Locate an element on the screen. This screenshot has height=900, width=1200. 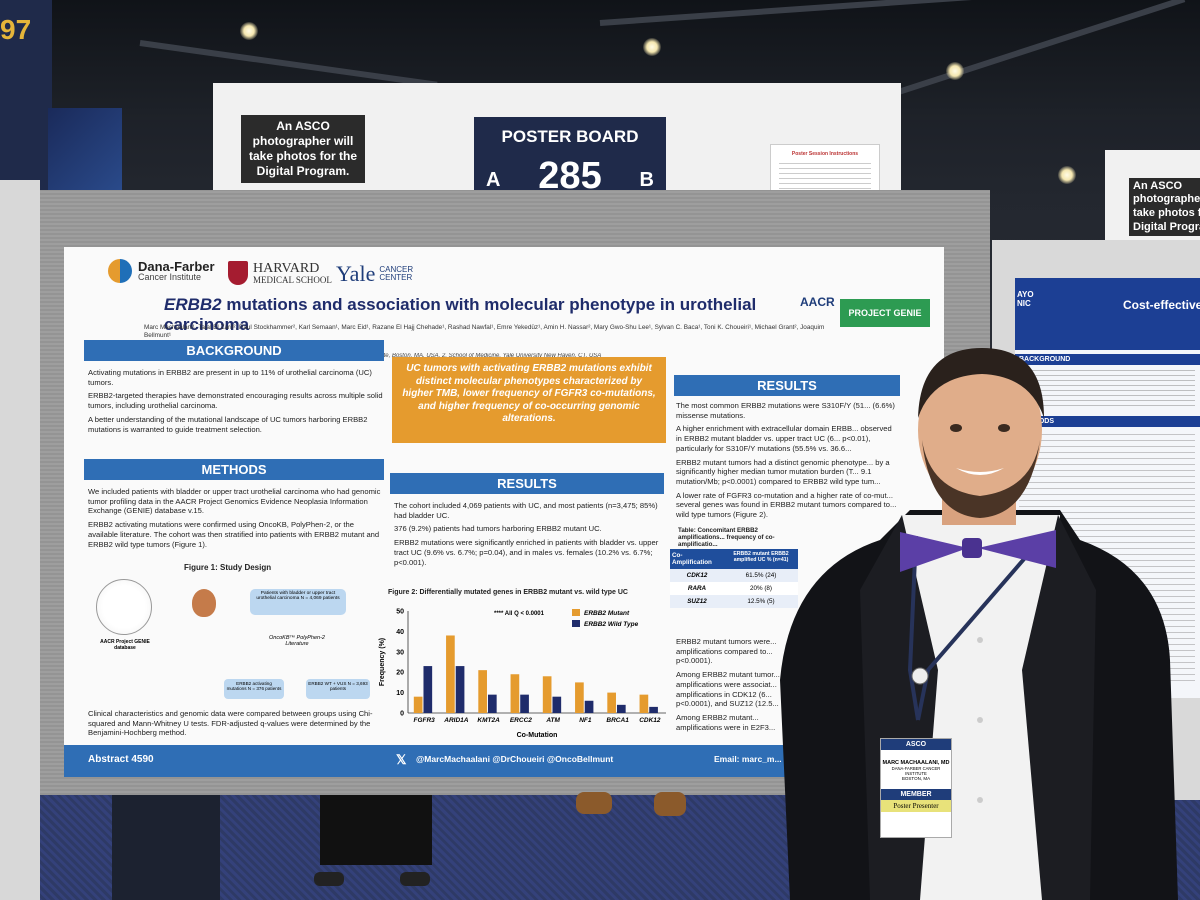
legend-label-0: ERBB2 Mutant is located at coordinates (607, 613).